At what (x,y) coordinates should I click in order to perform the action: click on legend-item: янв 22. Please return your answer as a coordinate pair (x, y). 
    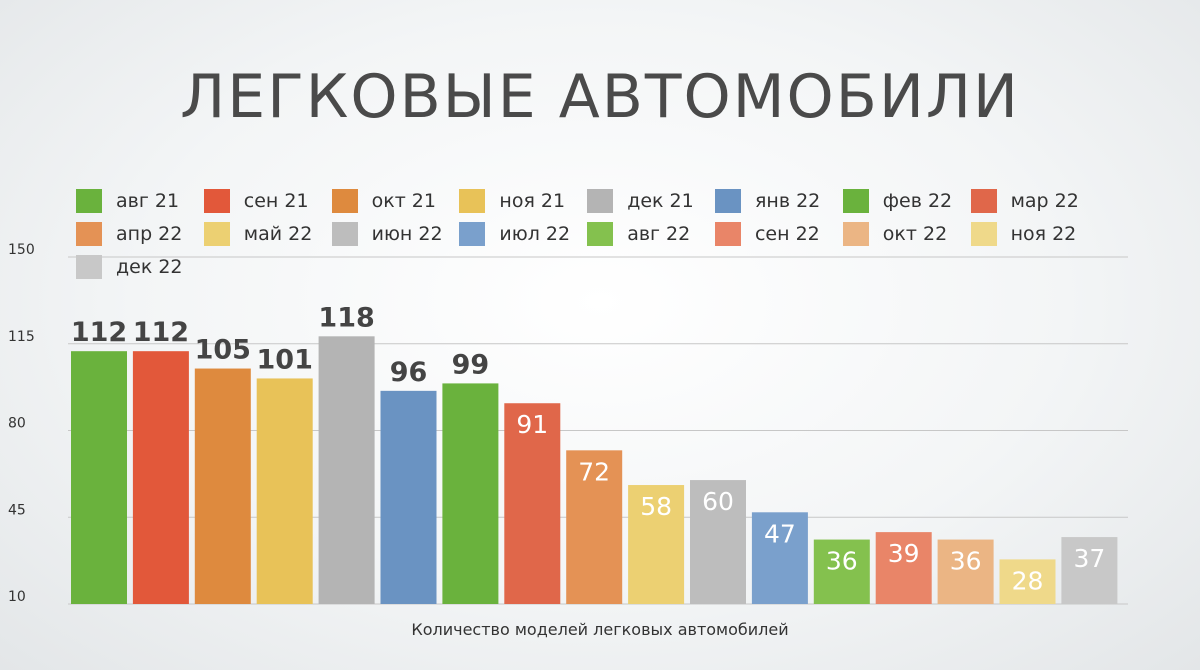
    Looking at the image, I should click on (778, 201).